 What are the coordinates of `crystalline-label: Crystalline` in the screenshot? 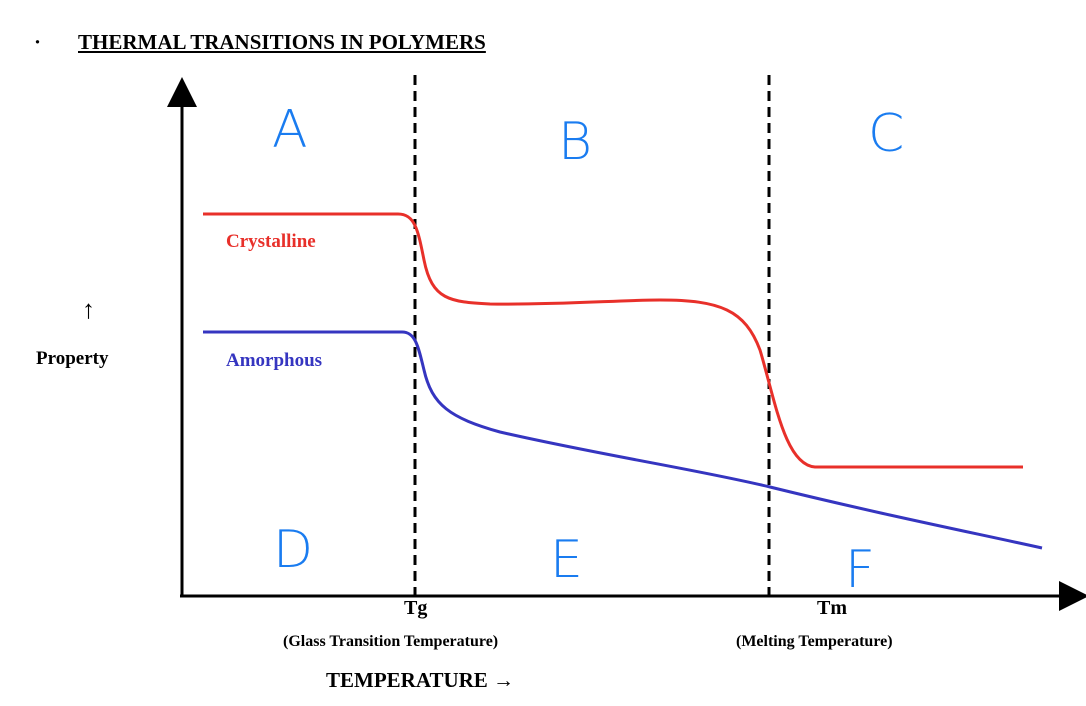 It's located at (271, 241).